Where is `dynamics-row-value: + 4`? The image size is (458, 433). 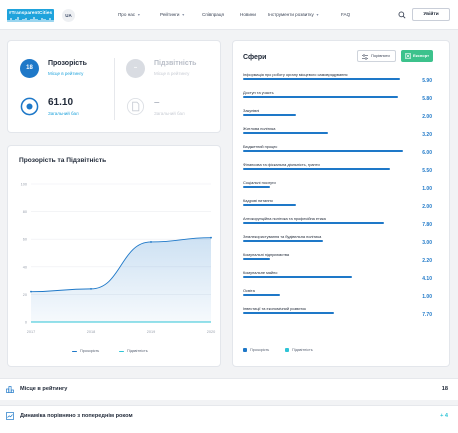
dynamics-row-value: + 4 is located at coordinates (444, 416).